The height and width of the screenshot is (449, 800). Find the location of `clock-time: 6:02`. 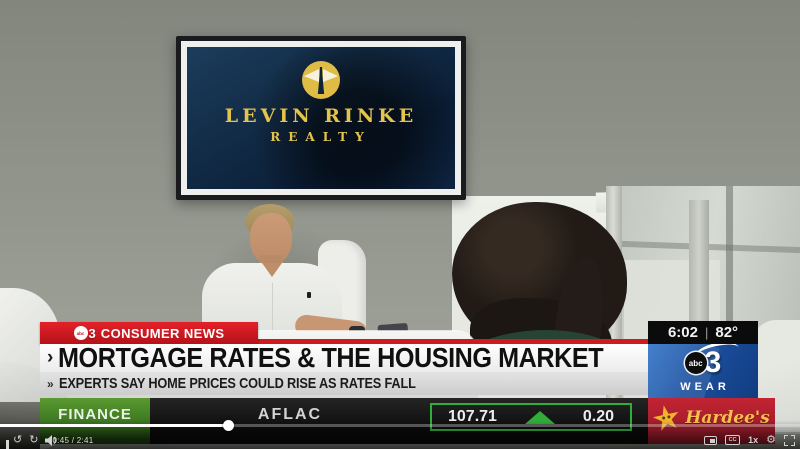

clock-time: 6:02 is located at coordinates (682, 332).